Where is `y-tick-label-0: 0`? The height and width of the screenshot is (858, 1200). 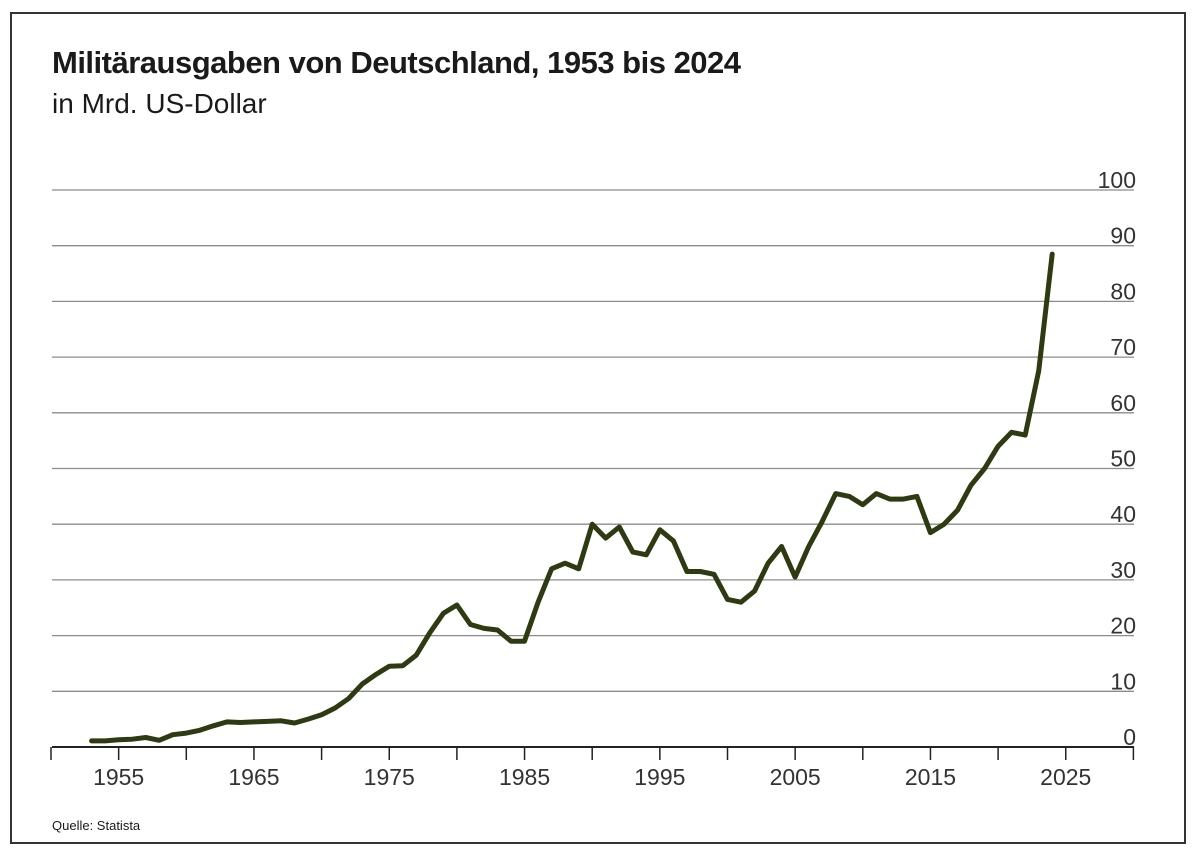 y-tick-label-0: 0 is located at coordinates (1129, 737).